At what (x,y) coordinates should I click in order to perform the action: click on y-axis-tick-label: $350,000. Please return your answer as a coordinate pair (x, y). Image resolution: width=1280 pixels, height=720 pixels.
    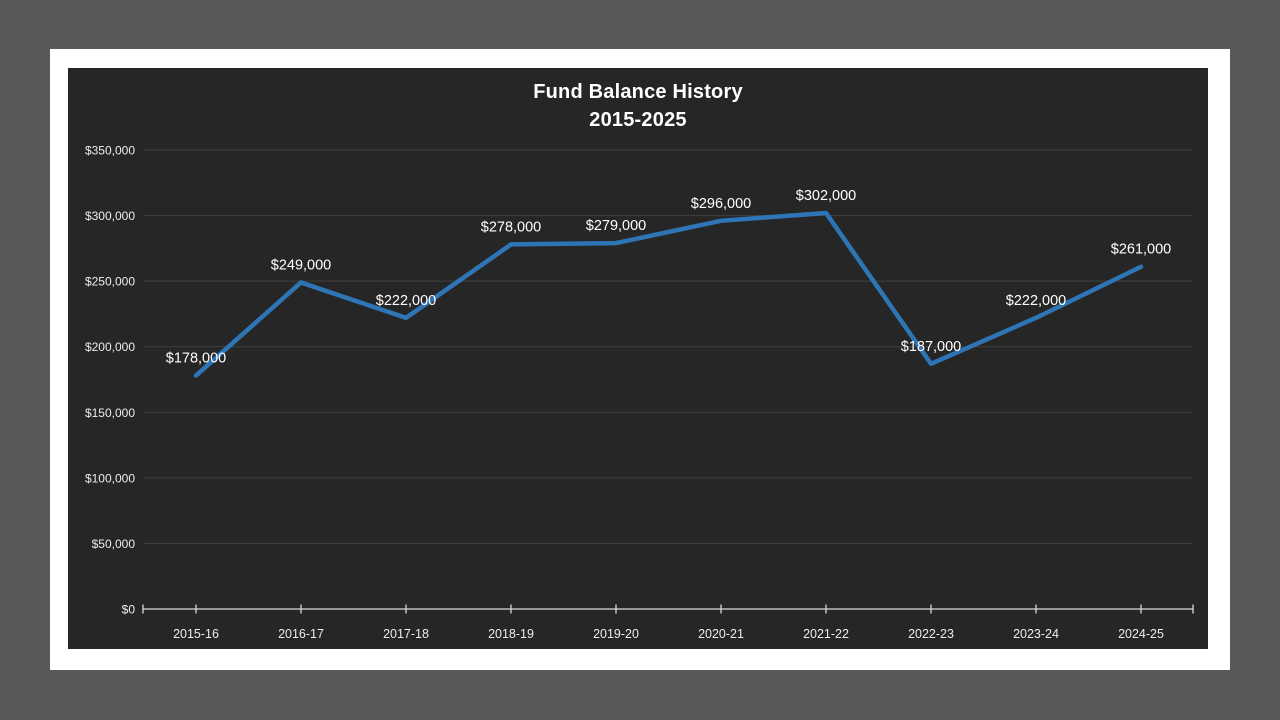
    Looking at the image, I should click on (110, 151).